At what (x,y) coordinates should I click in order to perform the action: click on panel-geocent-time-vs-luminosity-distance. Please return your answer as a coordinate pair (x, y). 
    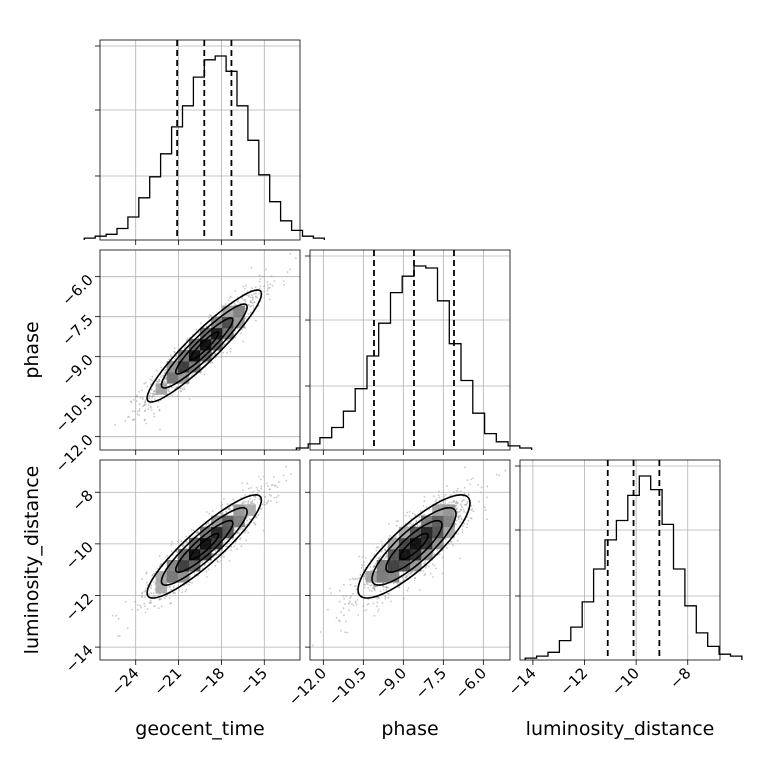
    Looking at the image, I should click on (201, 551).